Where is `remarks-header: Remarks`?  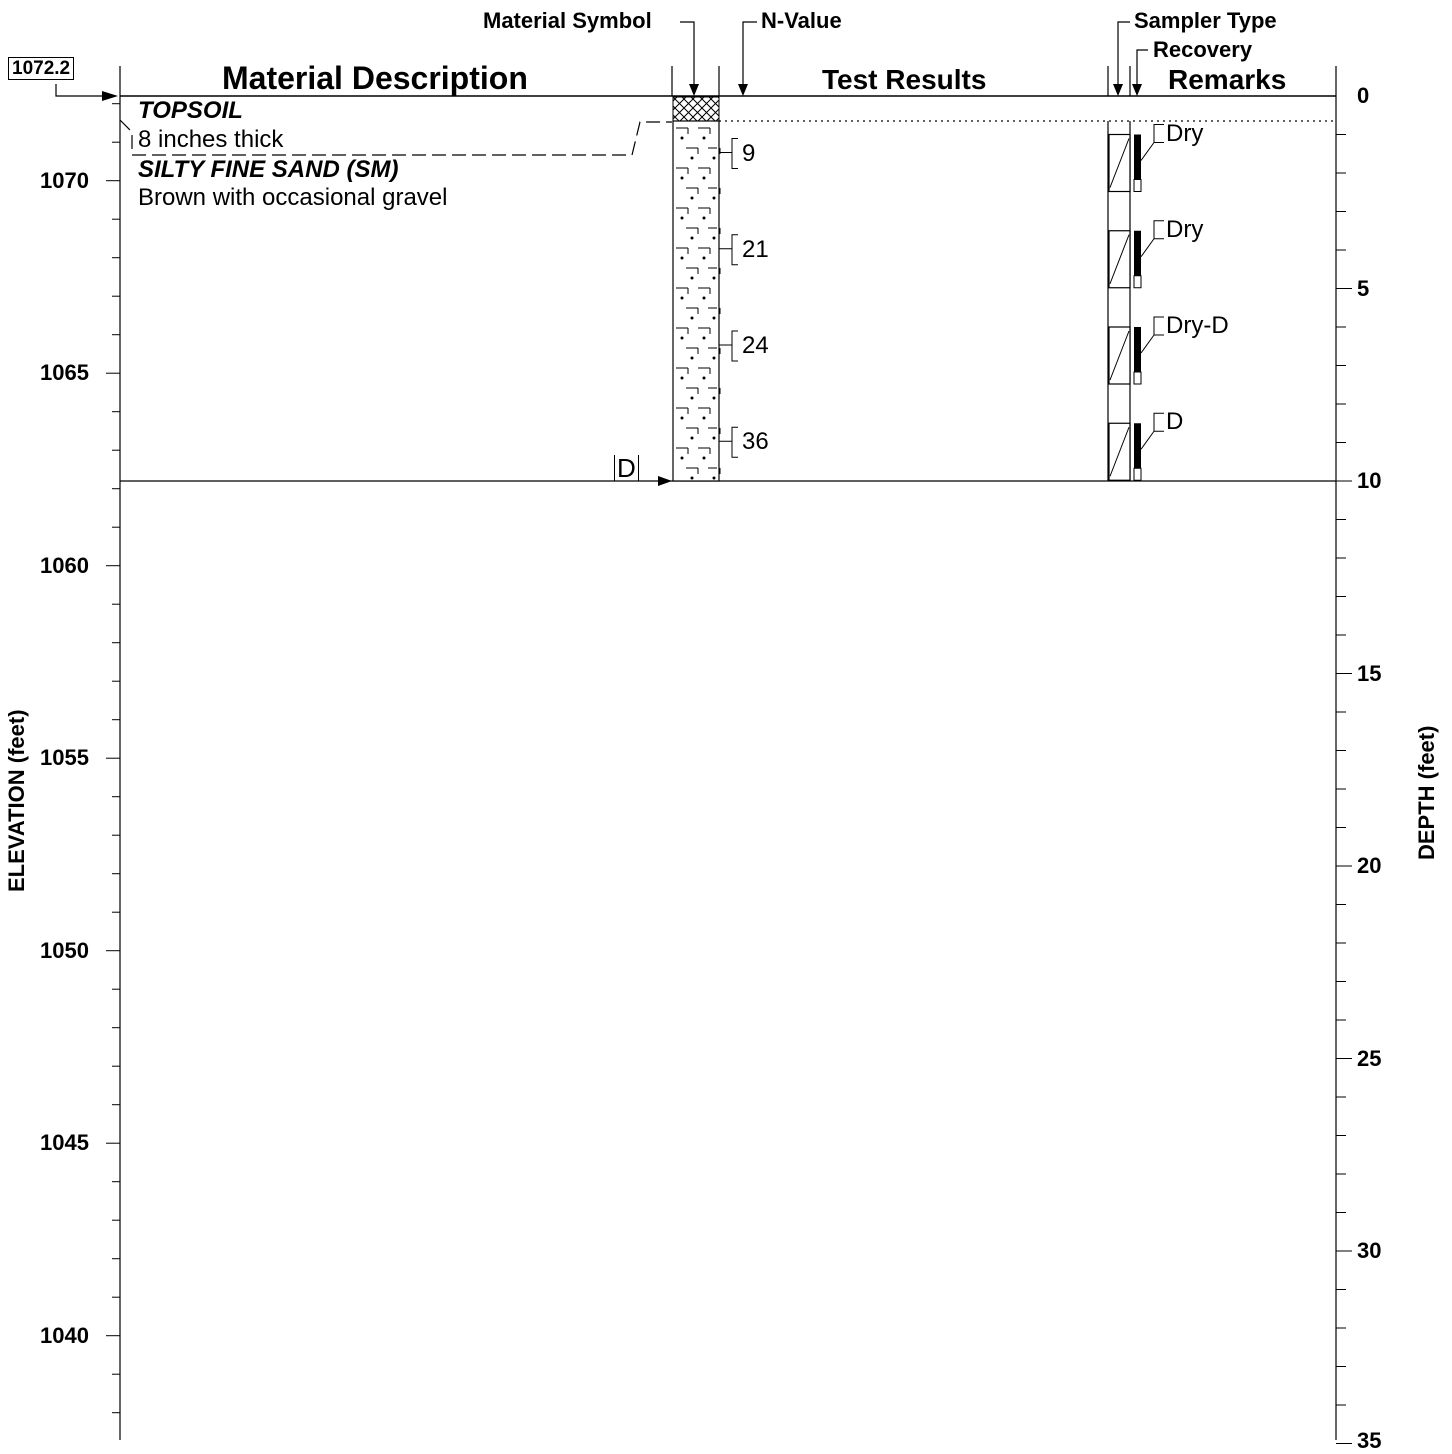
remarks-header: Remarks is located at coordinates (1227, 79).